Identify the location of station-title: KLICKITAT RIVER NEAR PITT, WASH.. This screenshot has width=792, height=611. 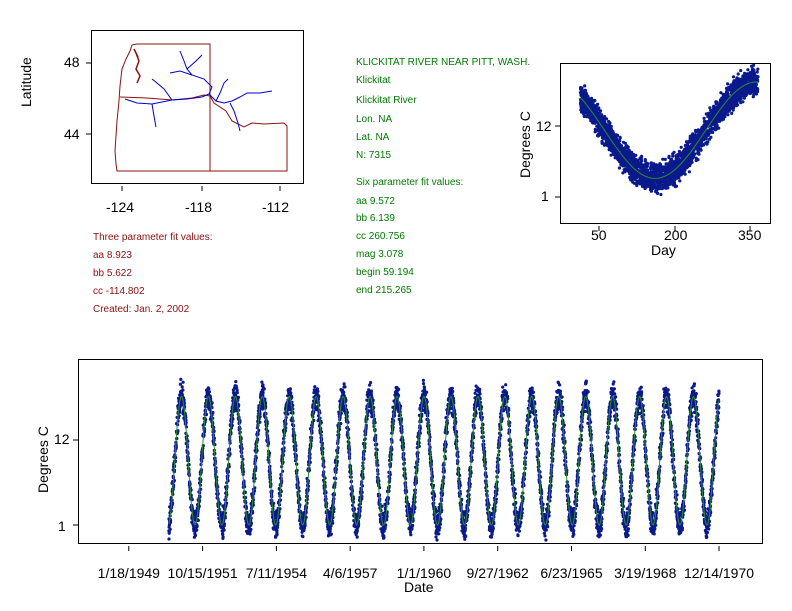
(443, 62).